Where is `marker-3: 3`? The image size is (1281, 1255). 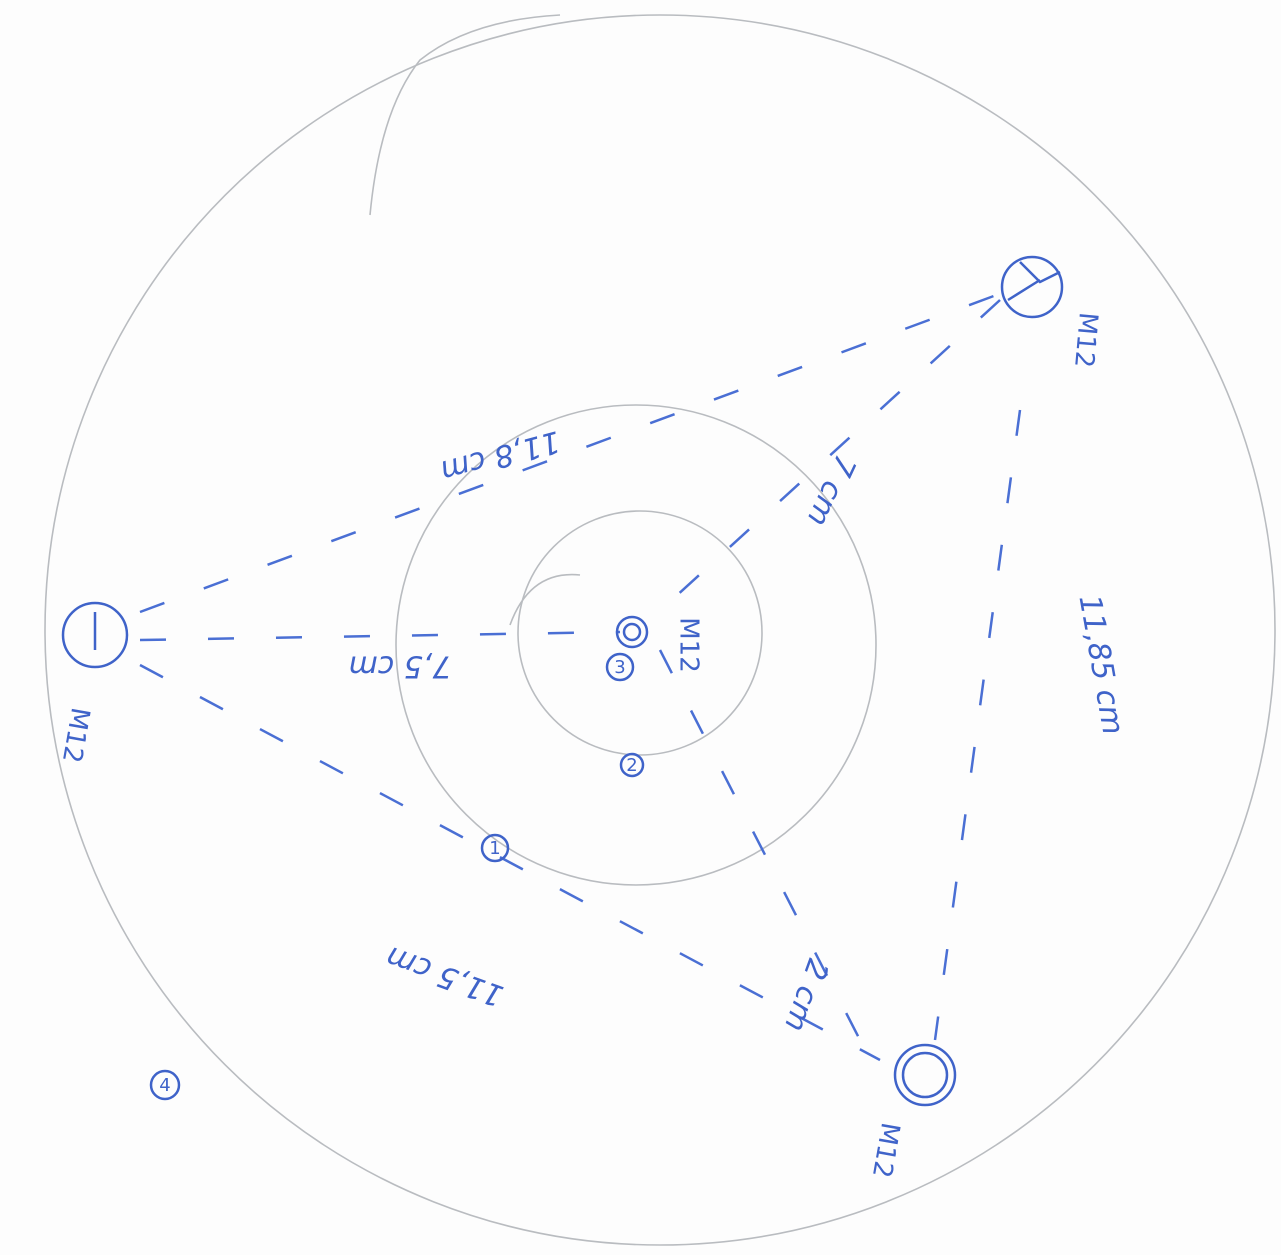 marker-3: 3 is located at coordinates (620, 667).